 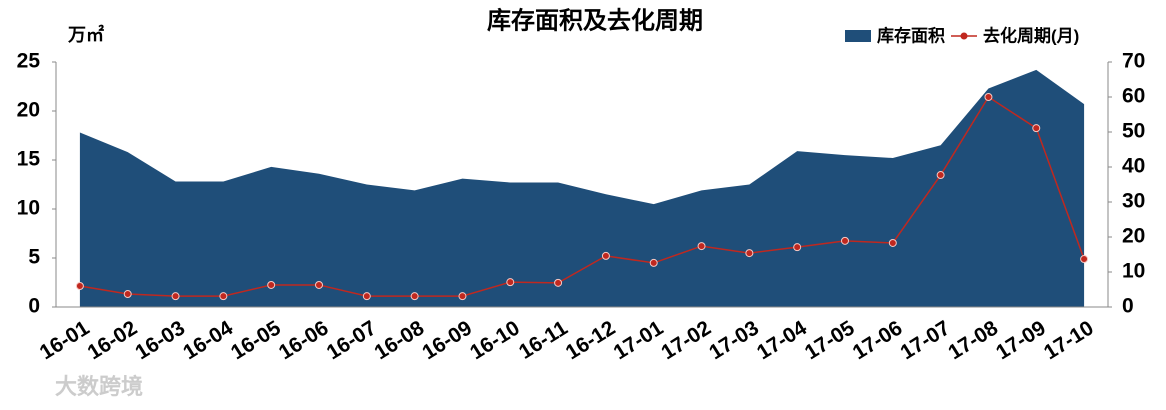 What do you see at coordinates (399, 340) in the screenshot?
I see `x-tick-label: 16-08` at bounding box center [399, 340].